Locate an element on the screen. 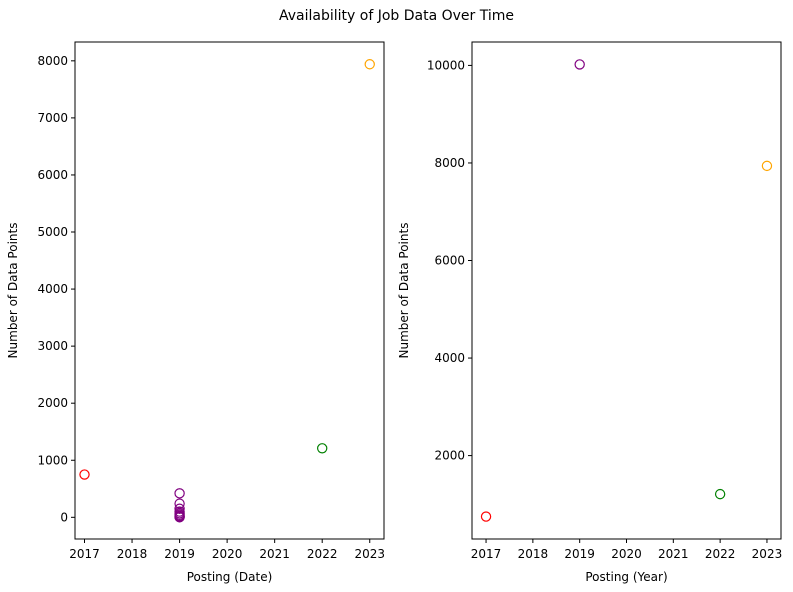  y-tick-label: 3000 is located at coordinates (52, 346).